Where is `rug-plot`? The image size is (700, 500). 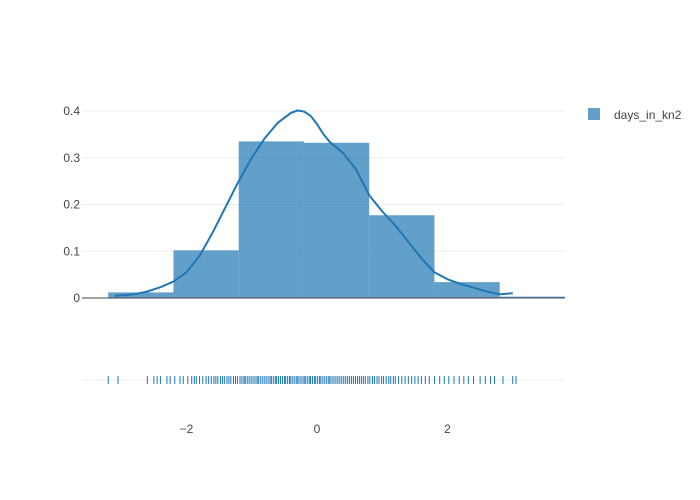
rug-plot is located at coordinates (312, 380).